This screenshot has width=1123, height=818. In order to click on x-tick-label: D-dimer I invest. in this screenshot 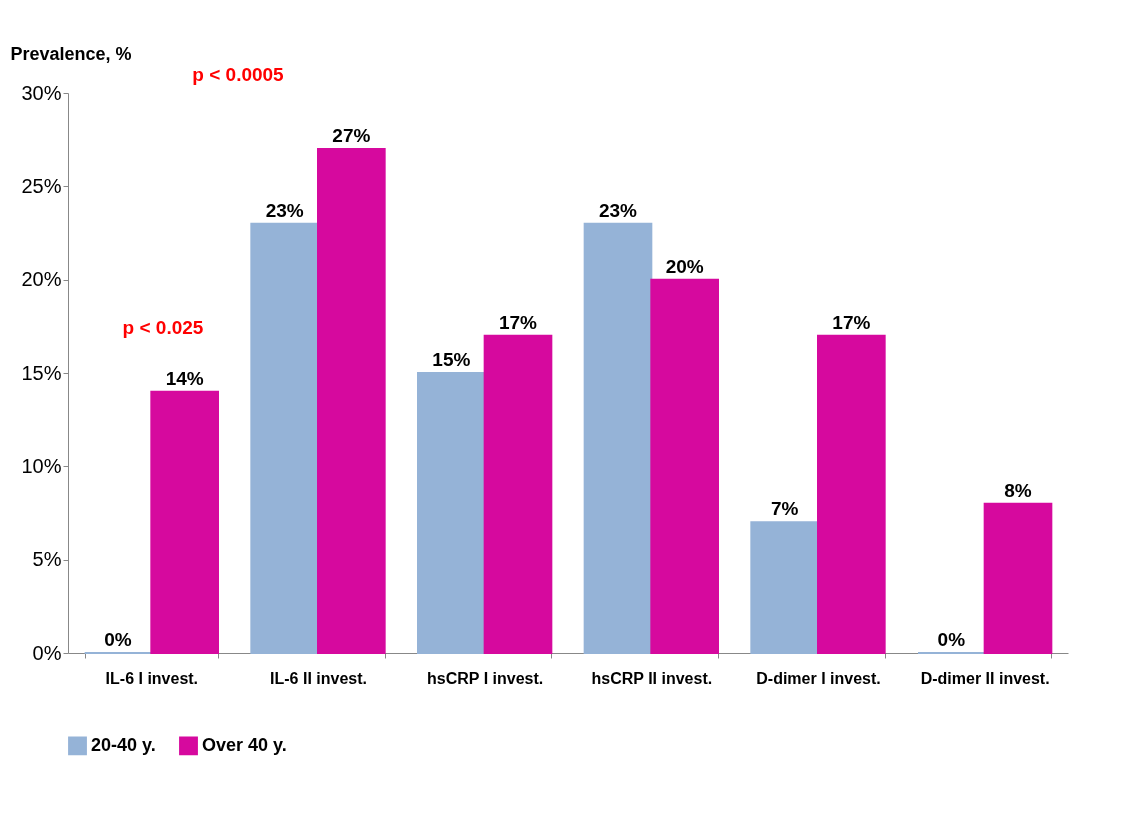, I will do `click(818, 678)`.